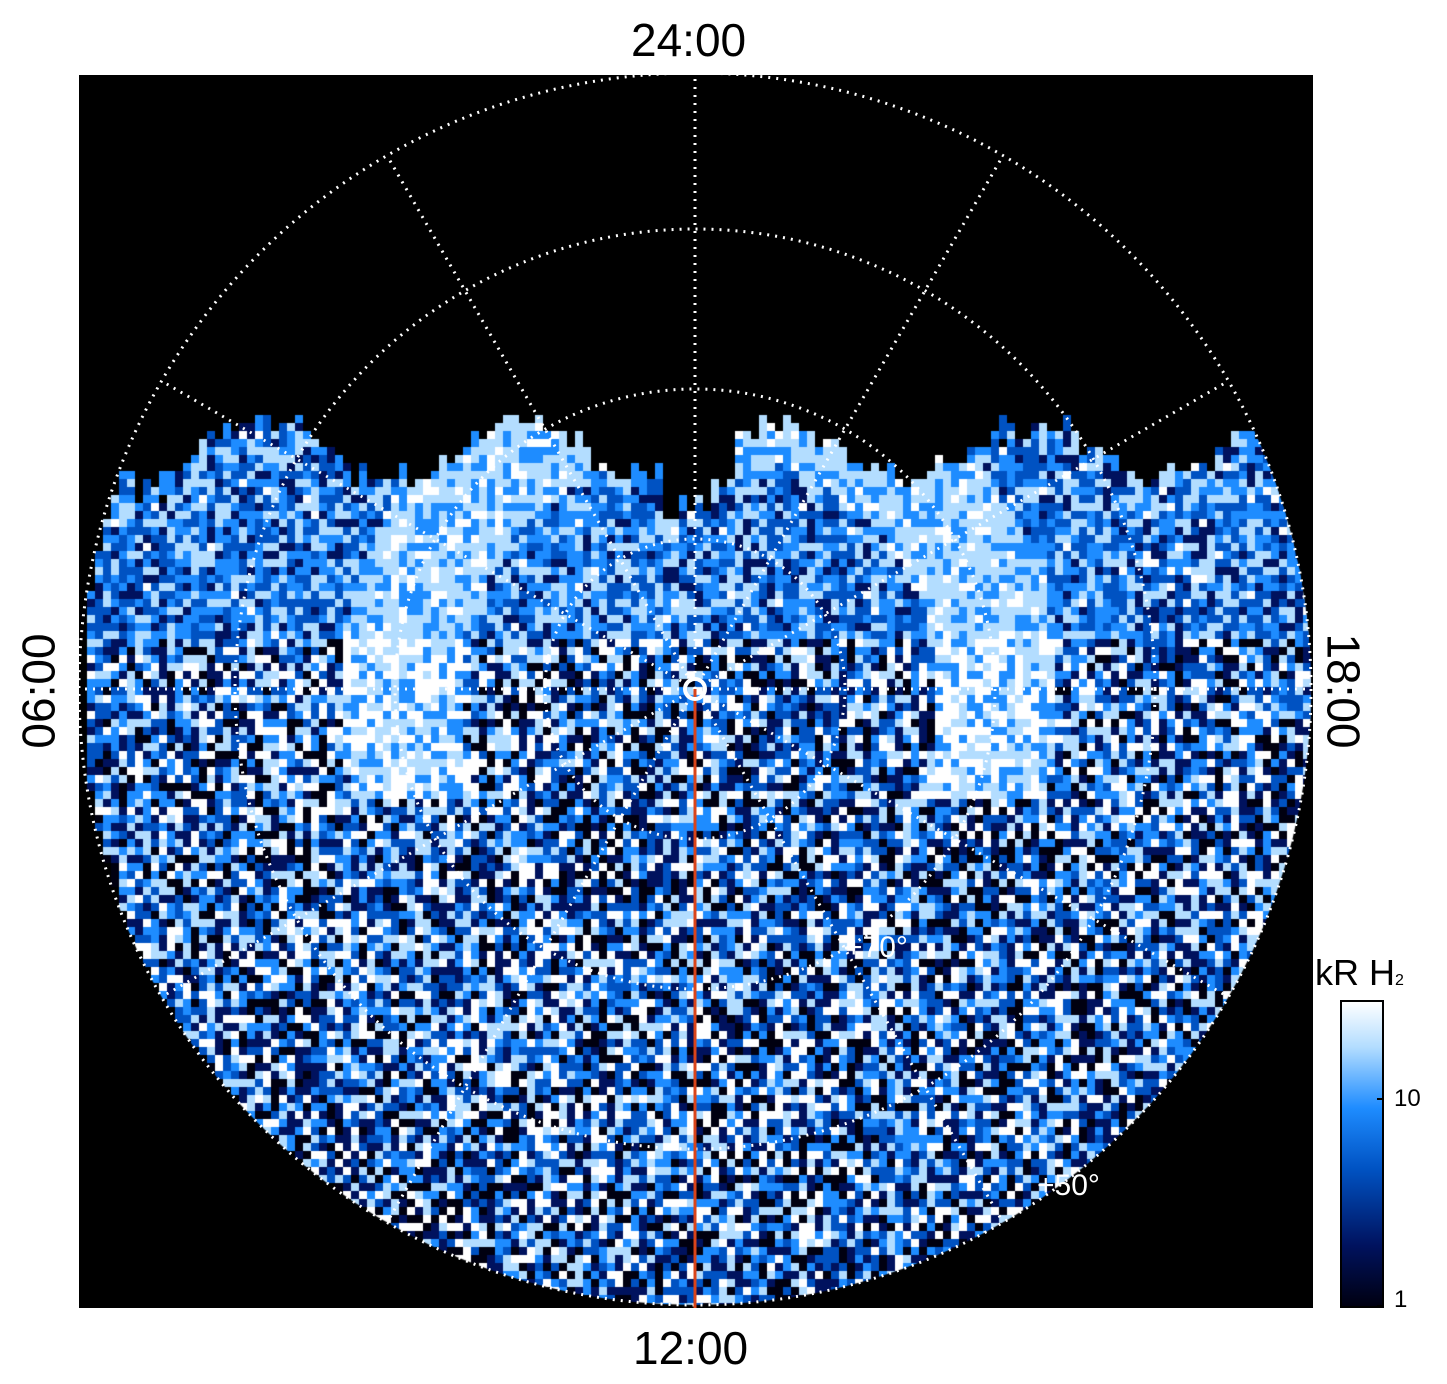 This screenshot has width=1447, height=1384. What do you see at coordinates (1399, 980) in the screenshot?
I see `colorbar-title-subscript: 2` at bounding box center [1399, 980].